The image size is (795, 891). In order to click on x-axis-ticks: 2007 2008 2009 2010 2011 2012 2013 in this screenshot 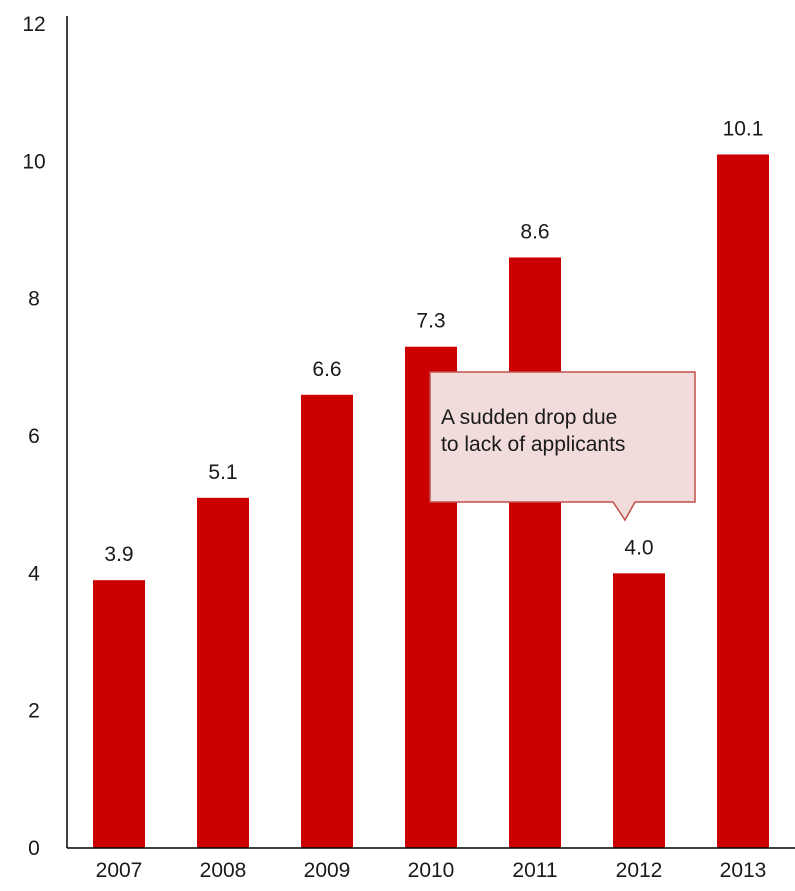, I will do `click(431, 870)`.